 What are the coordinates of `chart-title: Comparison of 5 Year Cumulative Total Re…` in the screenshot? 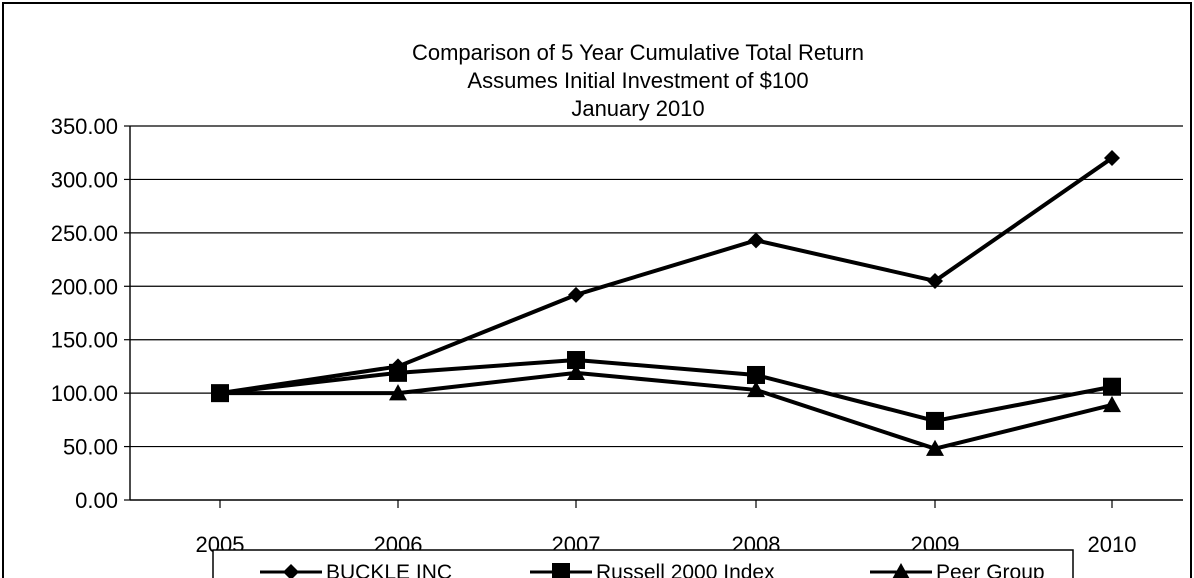 It's located at (638, 52).